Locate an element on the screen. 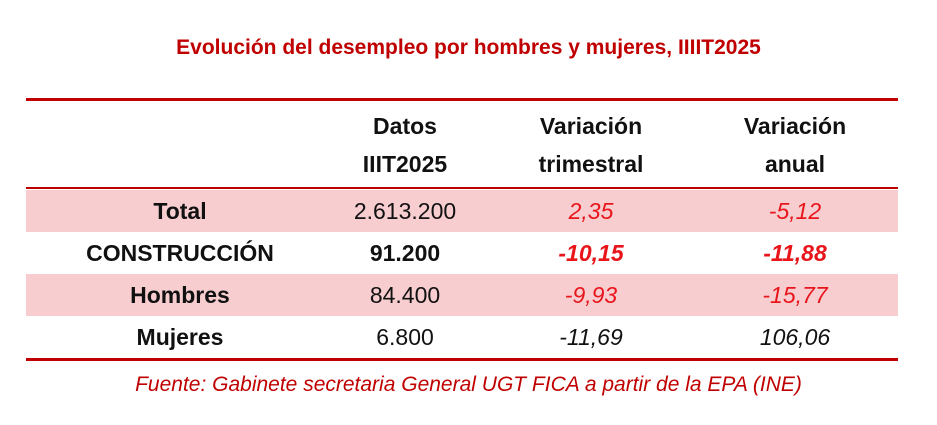 The width and height of the screenshot is (937, 425). header-datos-line2: IIIT2025 is located at coordinates (405, 164).